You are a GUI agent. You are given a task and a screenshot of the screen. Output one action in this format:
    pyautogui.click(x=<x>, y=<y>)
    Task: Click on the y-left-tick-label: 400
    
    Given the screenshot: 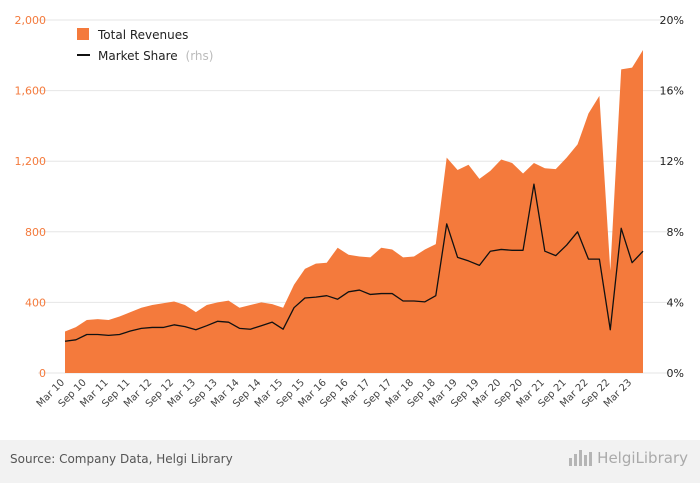 What is the action you would take?
    pyautogui.click(x=35, y=302)
    